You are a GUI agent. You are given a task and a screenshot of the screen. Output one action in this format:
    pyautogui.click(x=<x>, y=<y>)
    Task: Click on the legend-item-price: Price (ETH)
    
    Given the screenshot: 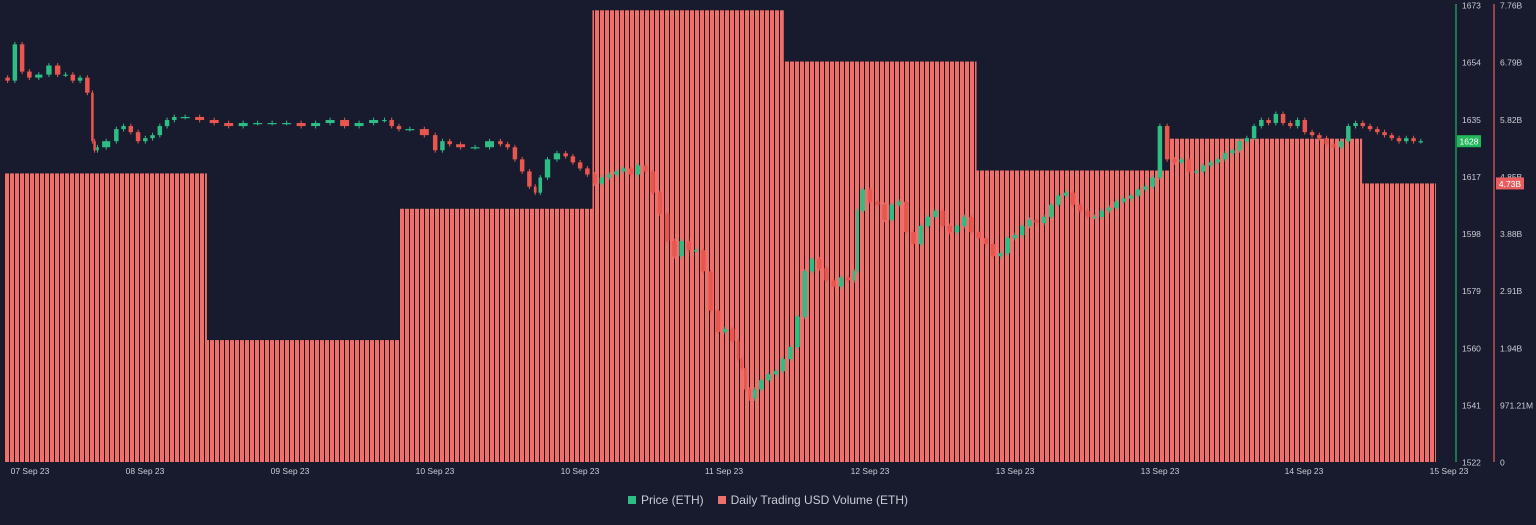 What is the action you would take?
    pyautogui.click(x=665, y=500)
    